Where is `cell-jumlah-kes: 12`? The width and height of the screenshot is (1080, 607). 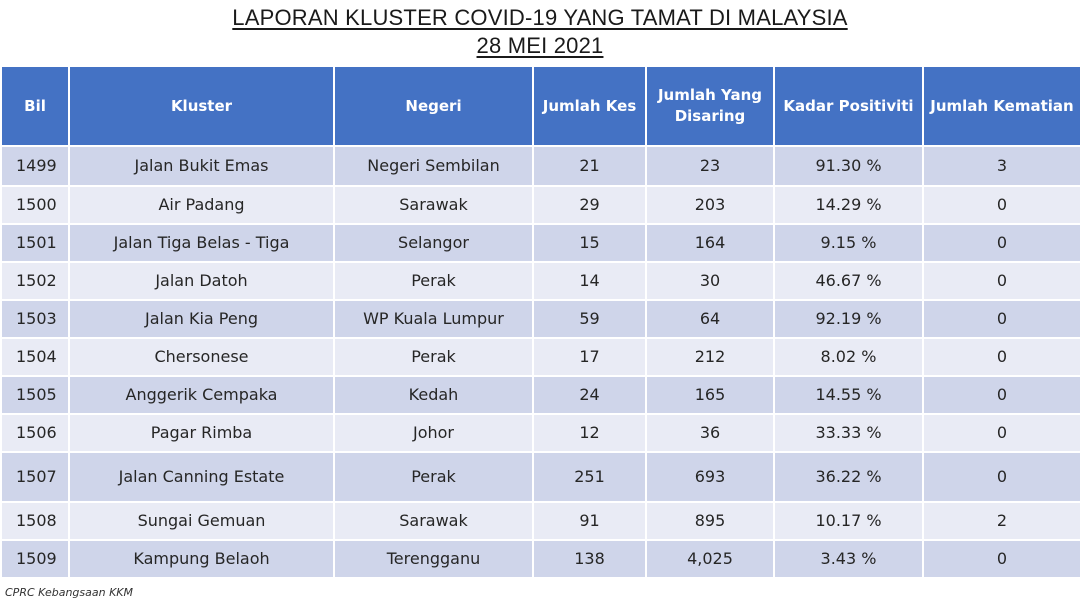 cell-jumlah-kes: 12 is located at coordinates (589, 433).